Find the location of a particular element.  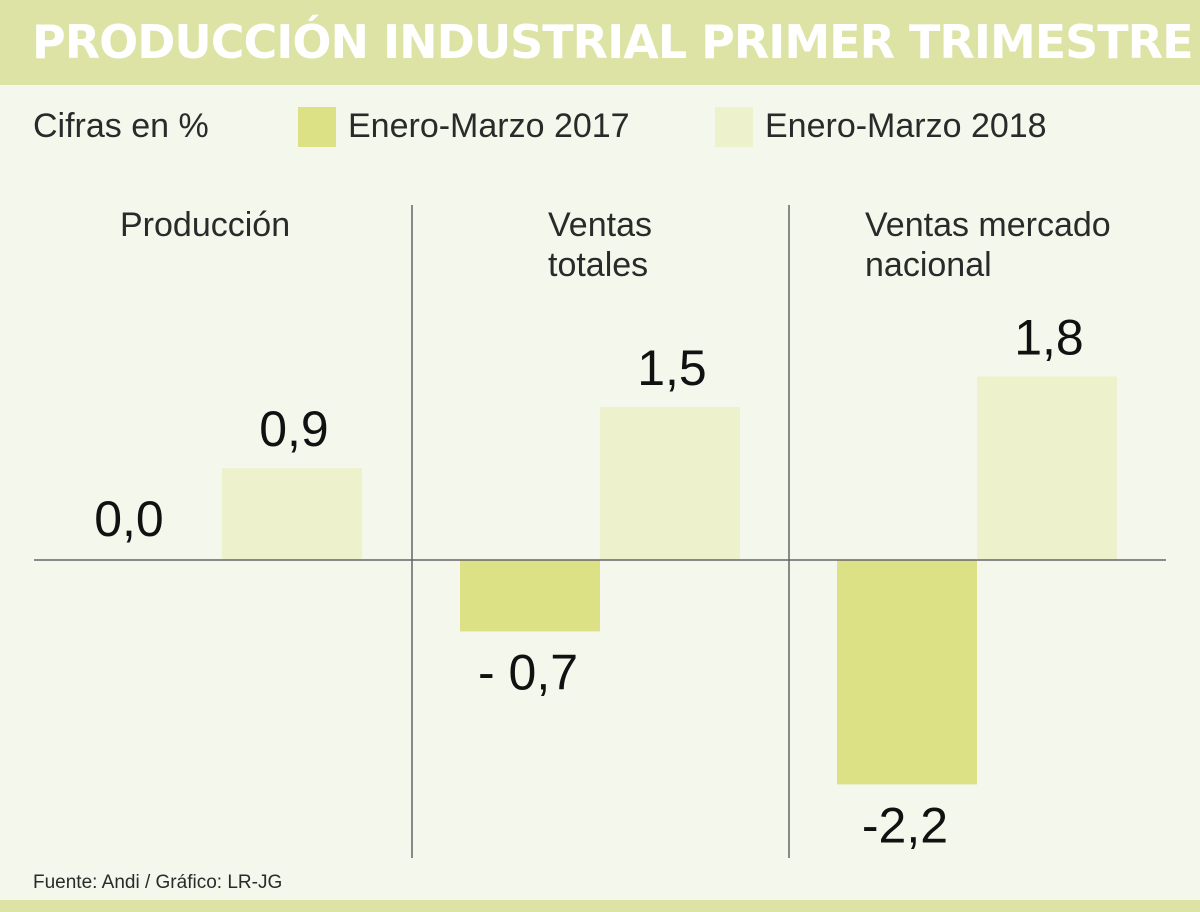

value-label-1-2: 1,8 is located at coordinates (1049, 337).